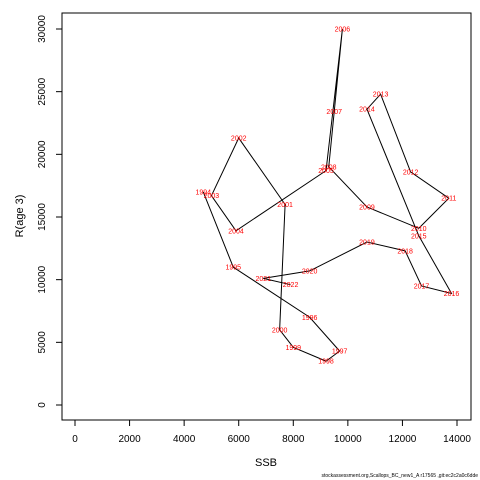  I want to click on x-tick-label: 2000, so click(129, 439).